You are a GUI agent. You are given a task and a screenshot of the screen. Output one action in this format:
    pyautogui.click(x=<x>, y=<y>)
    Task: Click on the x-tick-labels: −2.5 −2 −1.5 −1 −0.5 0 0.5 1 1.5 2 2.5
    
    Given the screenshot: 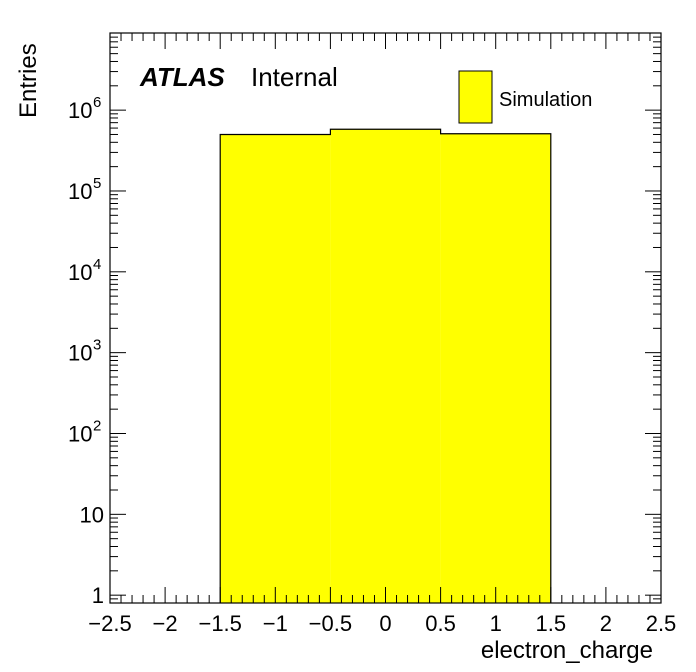 What is the action you would take?
    pyautogui.click(x=382, y=623)
    